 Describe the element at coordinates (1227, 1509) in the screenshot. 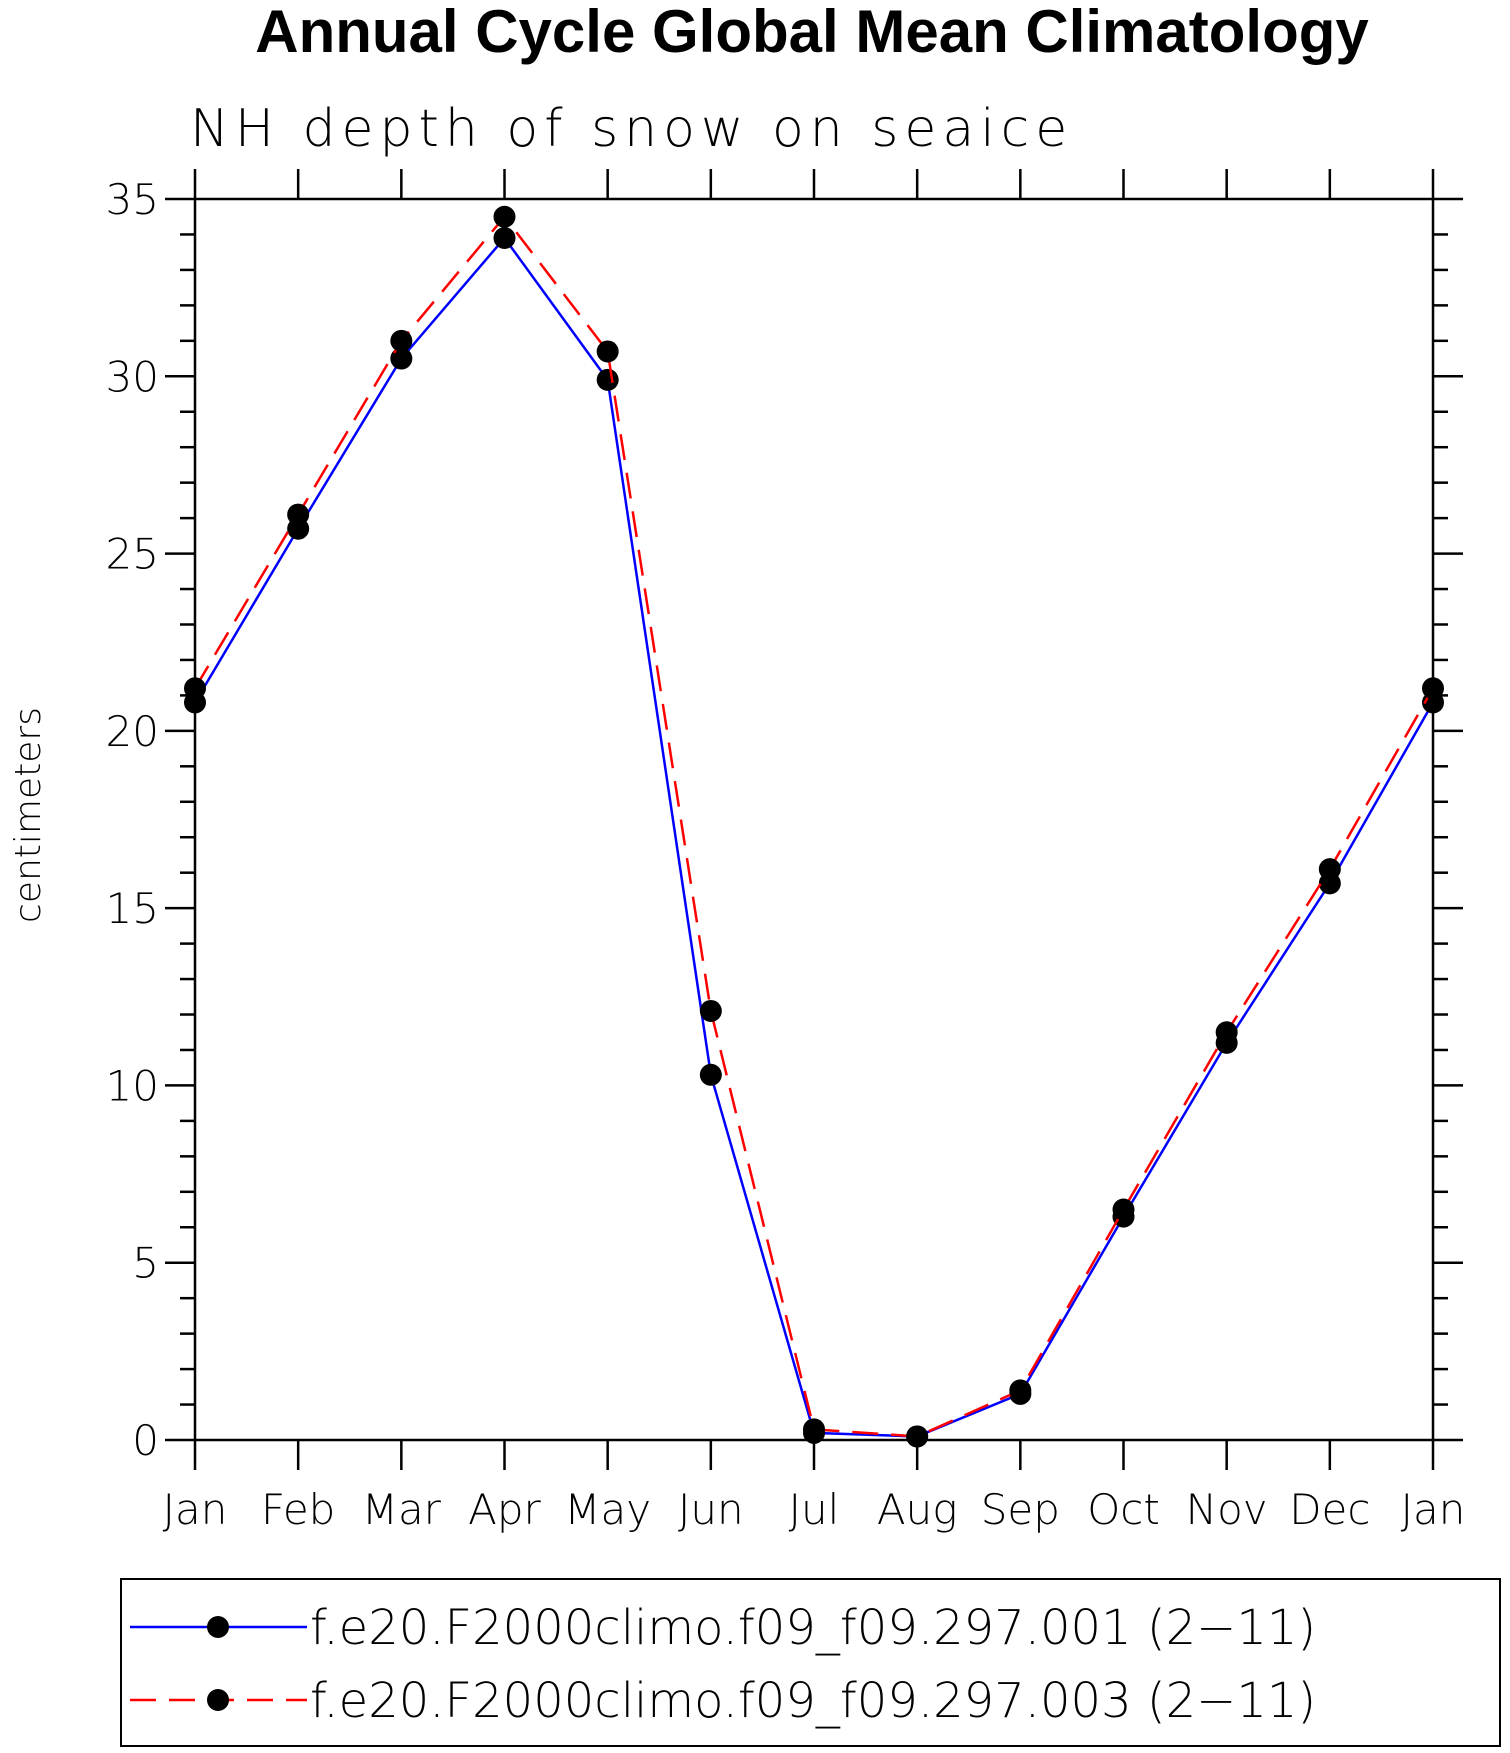

I see `x-tick-label: Nov` at that location.